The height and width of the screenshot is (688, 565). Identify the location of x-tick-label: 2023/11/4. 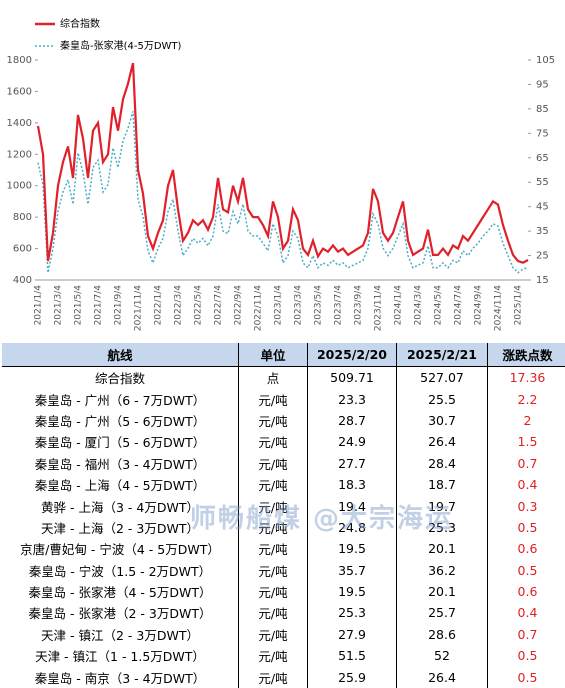
(379, 308).